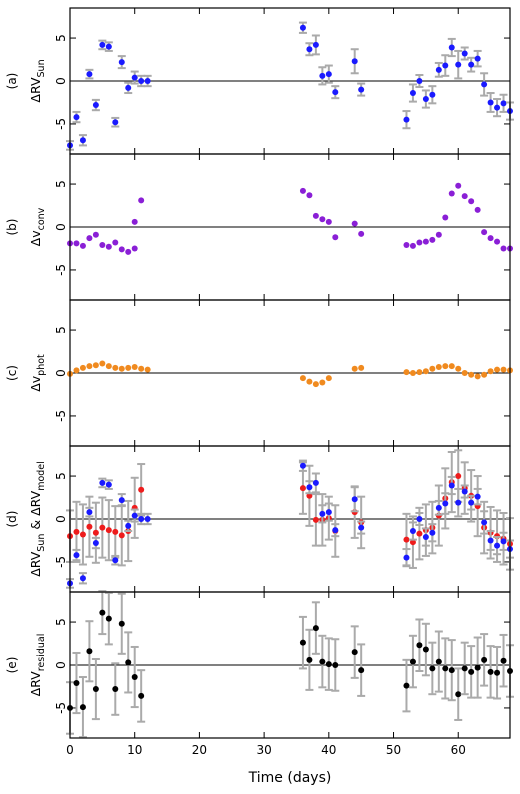 The height and width of the screenshot is (794, 520). I want to click on x-tick-label: 0, so click(70, 750).